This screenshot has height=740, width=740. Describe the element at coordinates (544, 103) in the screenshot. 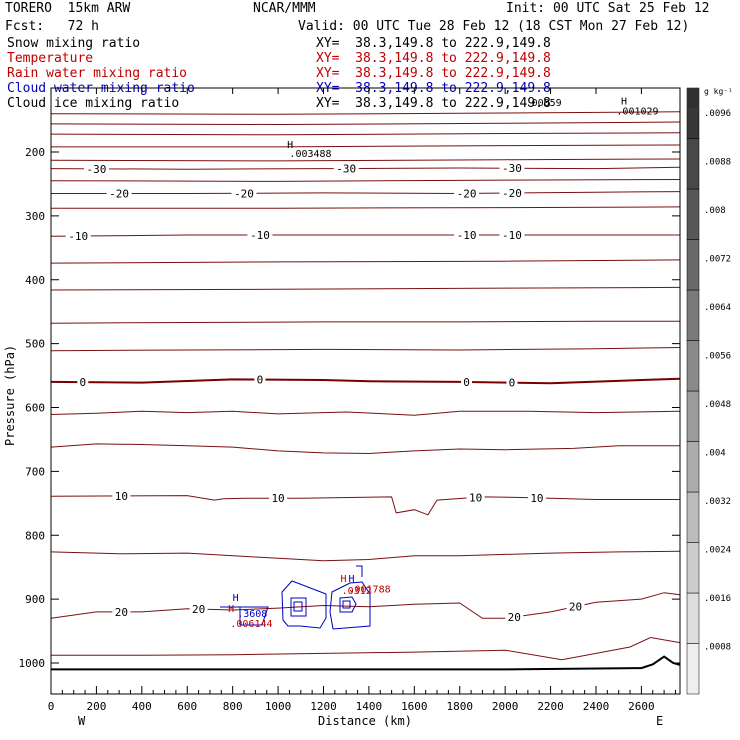

I see `max-value-label: .00059` at that location.